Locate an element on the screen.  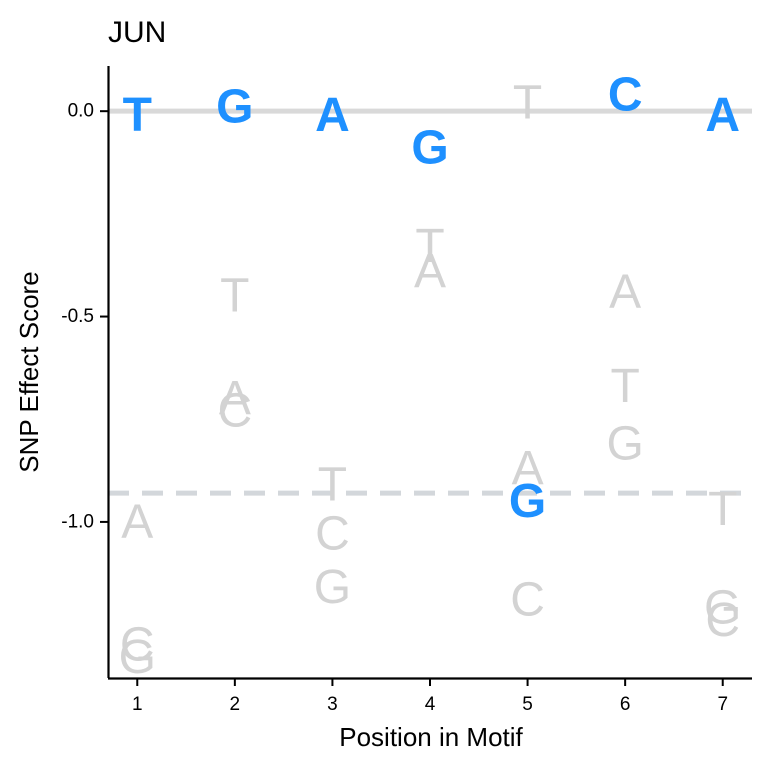
alt-base-T-pos2: T is located at coordinates (234, 296).